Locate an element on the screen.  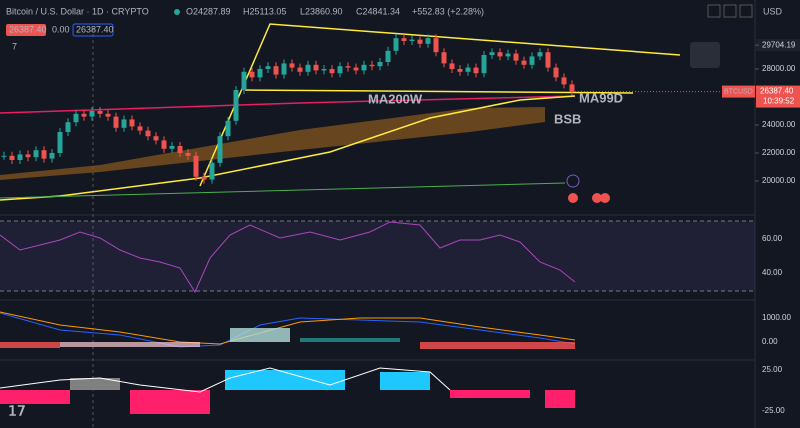
symbol-title: Bitcoin / U.S. Dollar · 1D · CRYPTO is located at coordinates (77, 11).